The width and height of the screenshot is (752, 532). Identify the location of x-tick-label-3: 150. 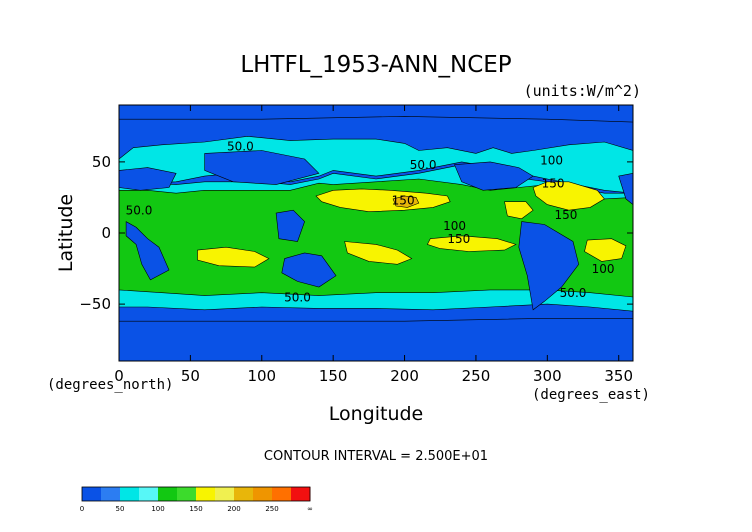
(333, 376).